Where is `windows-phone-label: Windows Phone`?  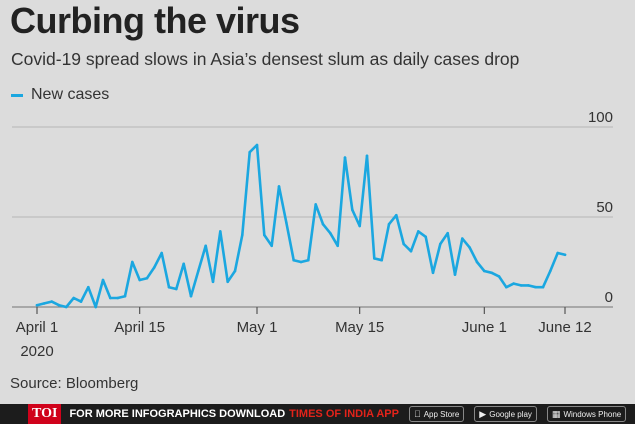 windows-phone-label: Windows Phone is located at coordinates (588, 414).